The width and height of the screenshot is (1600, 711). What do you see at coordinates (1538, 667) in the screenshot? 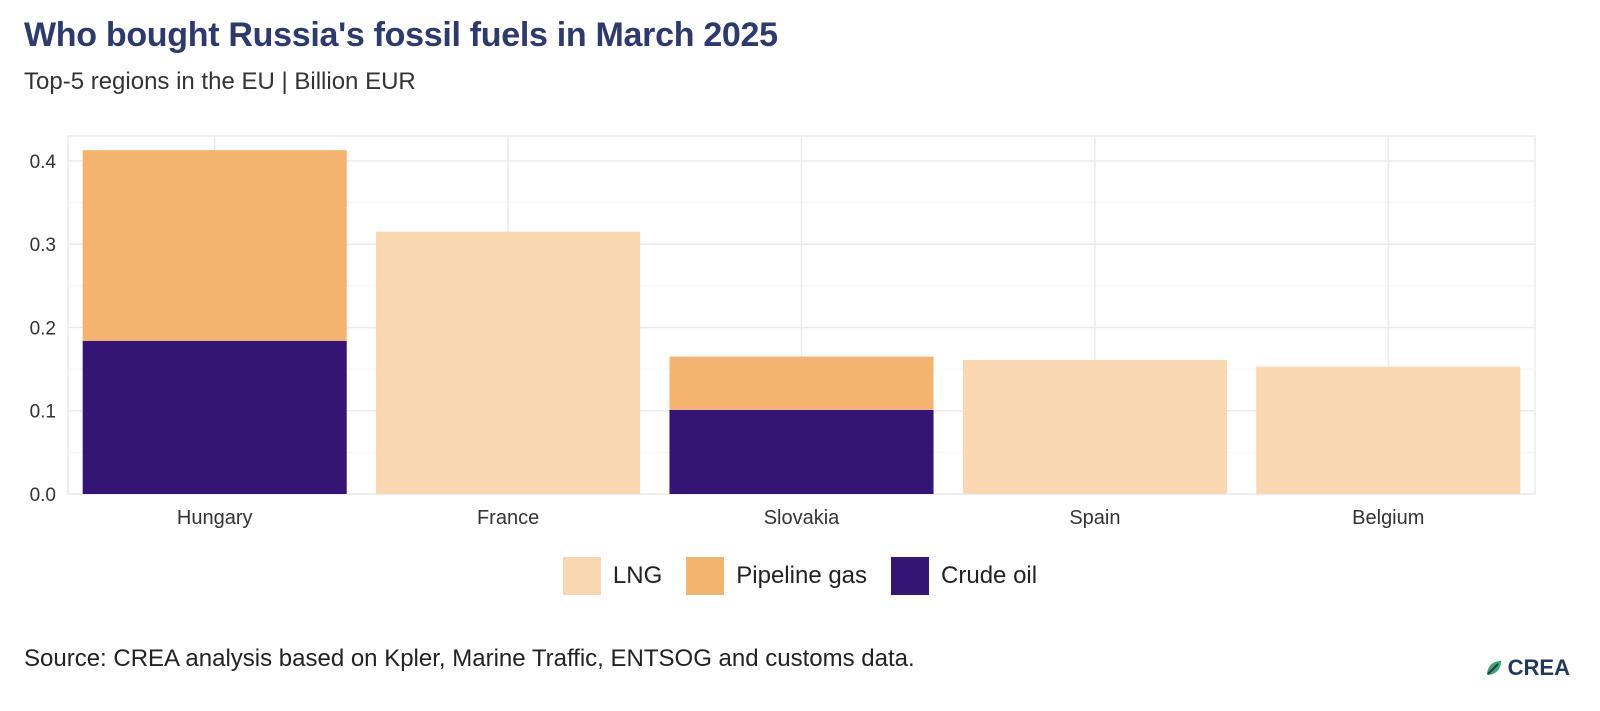
I see `logo-text: CREA` at bounding box center [1538, 667].